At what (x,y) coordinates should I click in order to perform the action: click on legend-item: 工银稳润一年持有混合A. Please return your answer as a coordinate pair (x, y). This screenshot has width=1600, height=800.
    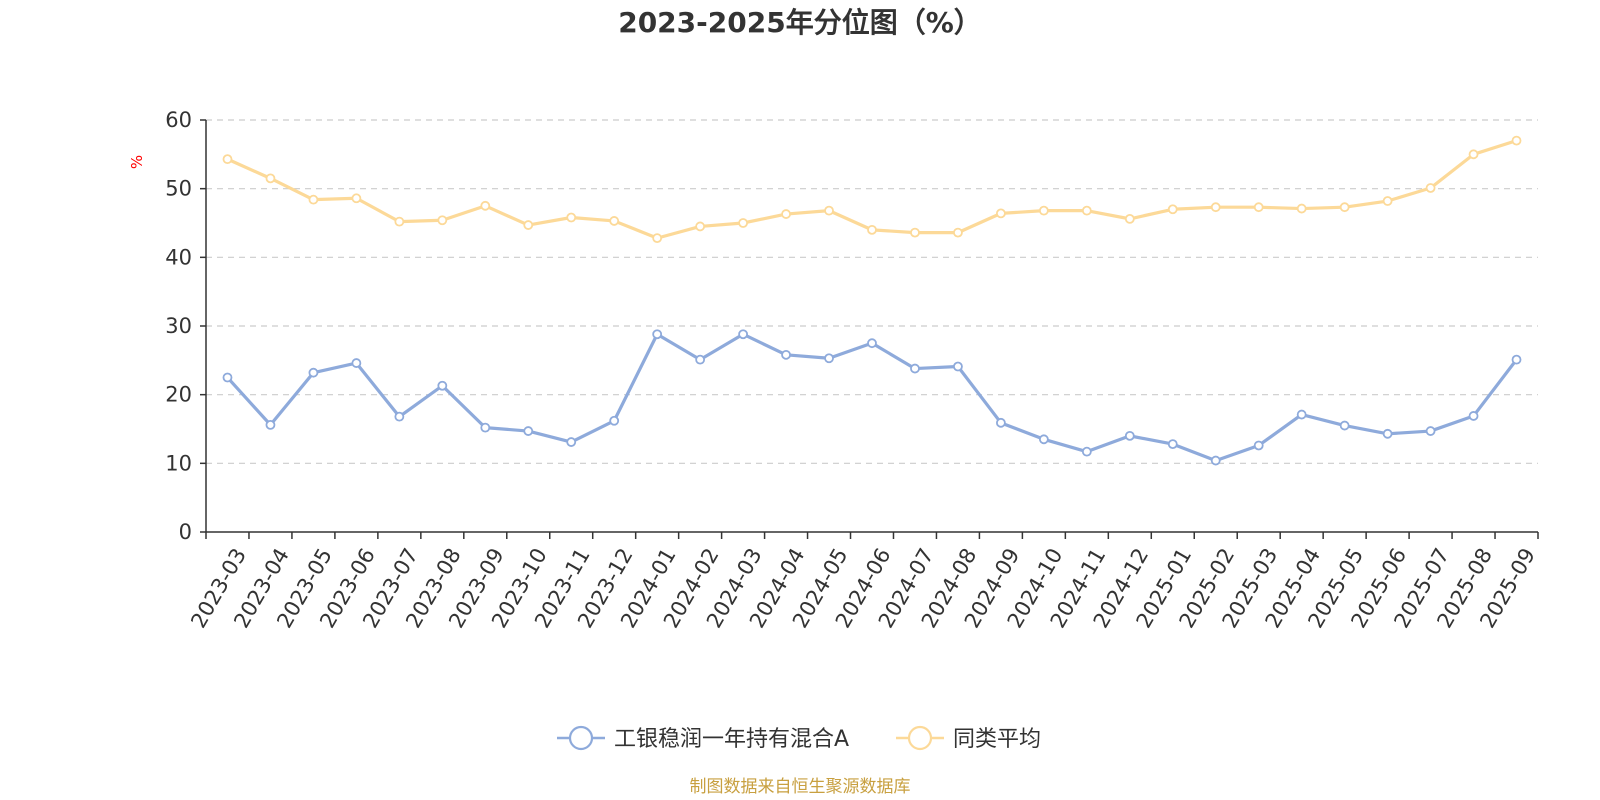
    Looking at the image, I should click on (703, 738).